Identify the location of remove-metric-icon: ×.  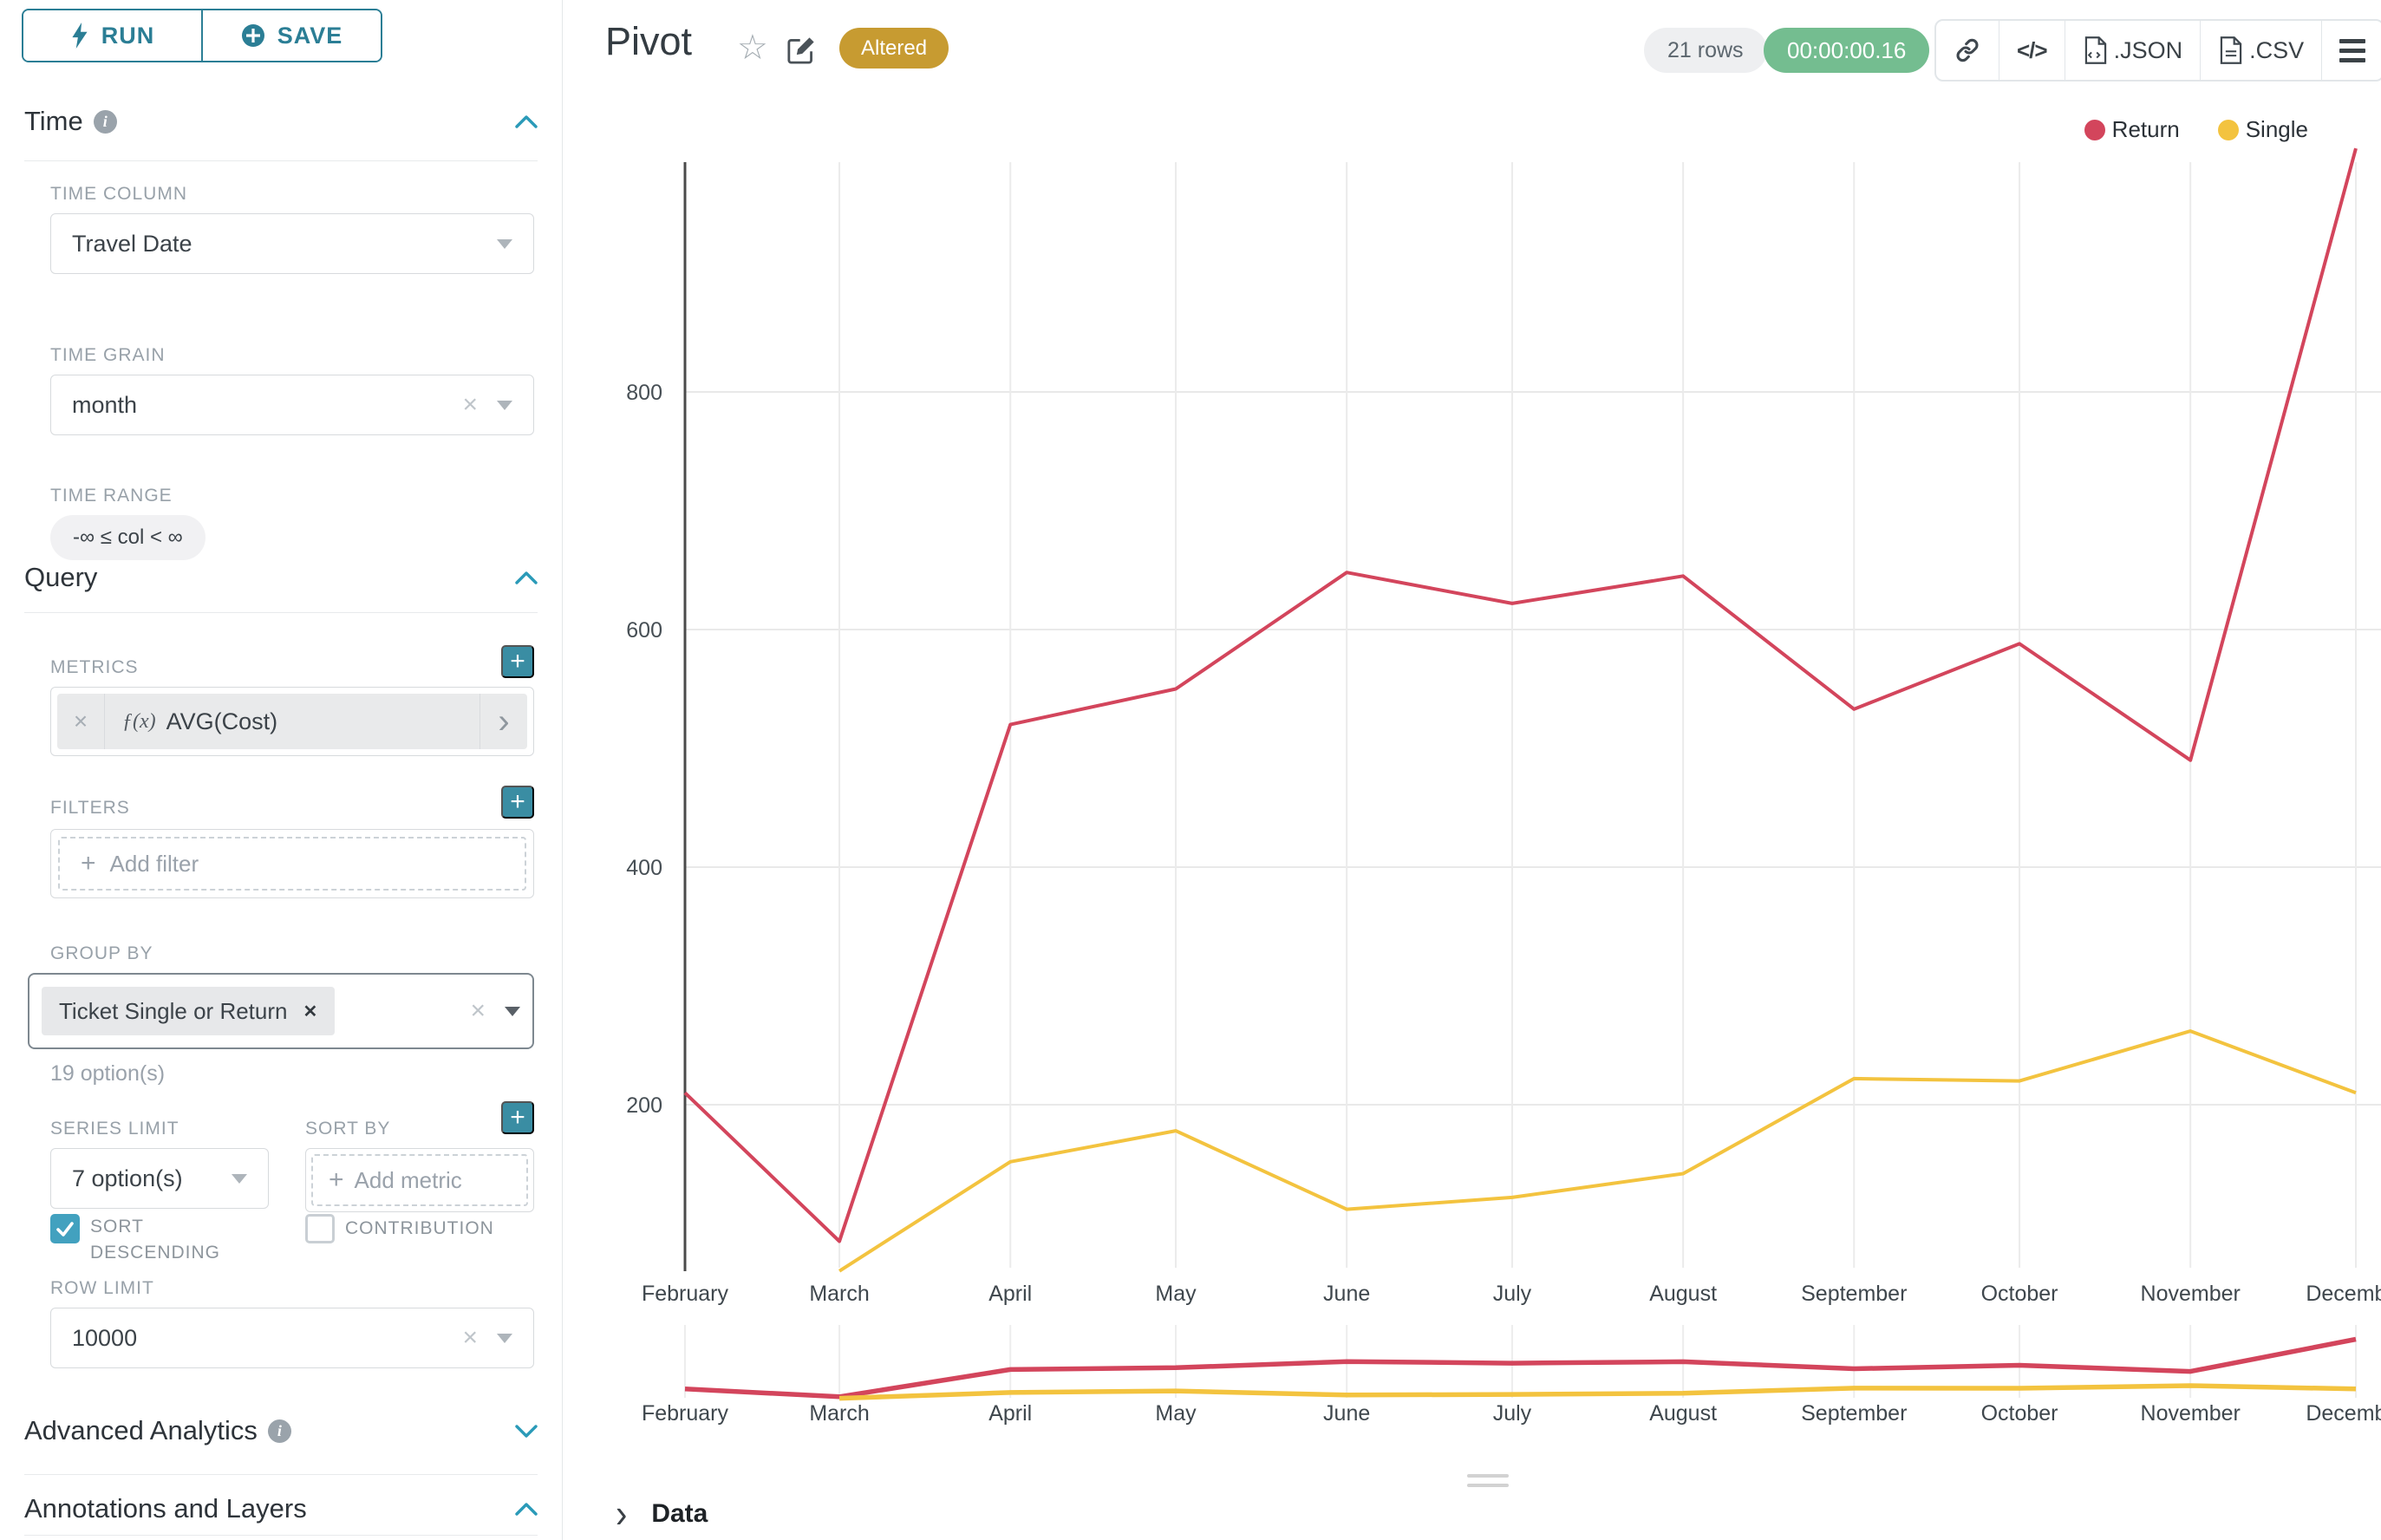
(81, 721).